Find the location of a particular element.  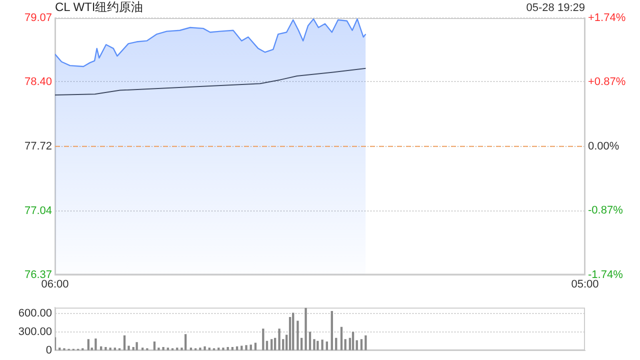

y2-tick-label: +1.74% is located at coordinates (607, 18).